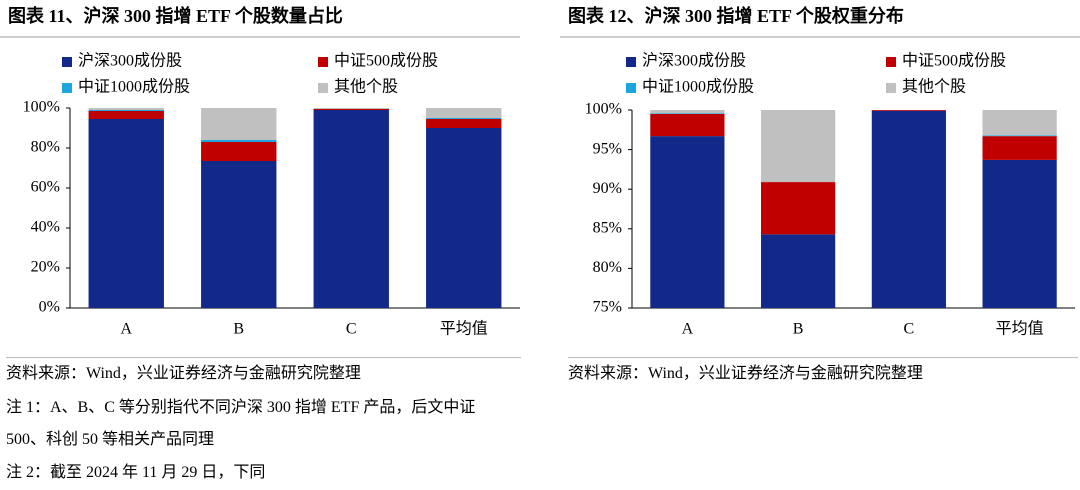 The height and width of the screenshot is (490, 1080). Describe the element at coordinates (607, 188) in the screenshot. I see `y-tick-label: 90%` at that location.